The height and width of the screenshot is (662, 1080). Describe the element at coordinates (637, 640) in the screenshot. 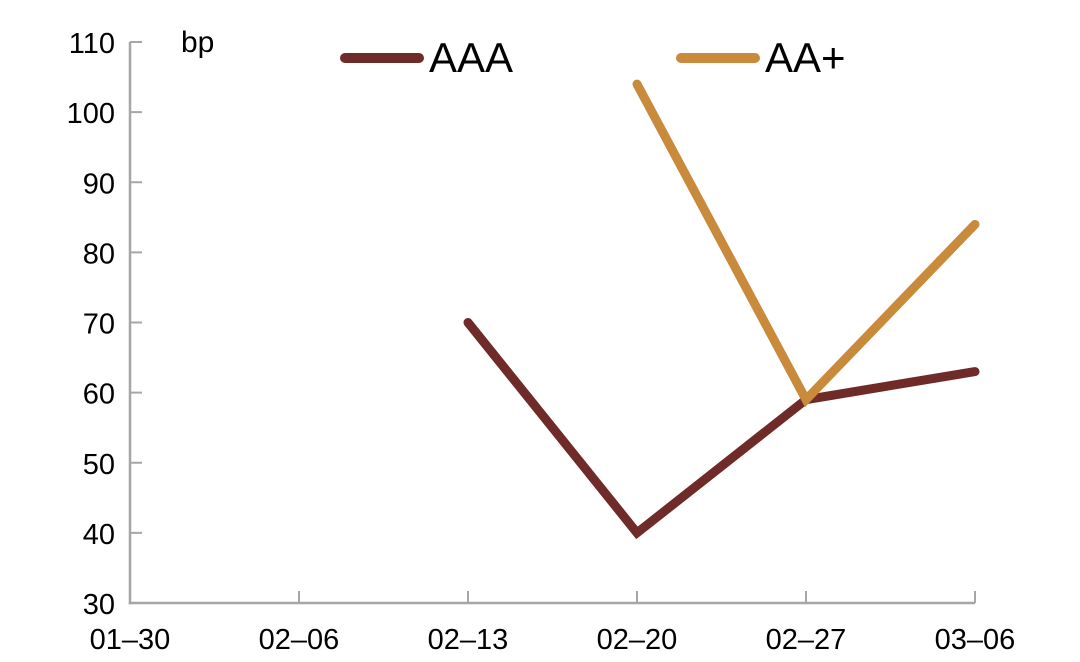

I see `x-tick-label: 02–20` at that location.